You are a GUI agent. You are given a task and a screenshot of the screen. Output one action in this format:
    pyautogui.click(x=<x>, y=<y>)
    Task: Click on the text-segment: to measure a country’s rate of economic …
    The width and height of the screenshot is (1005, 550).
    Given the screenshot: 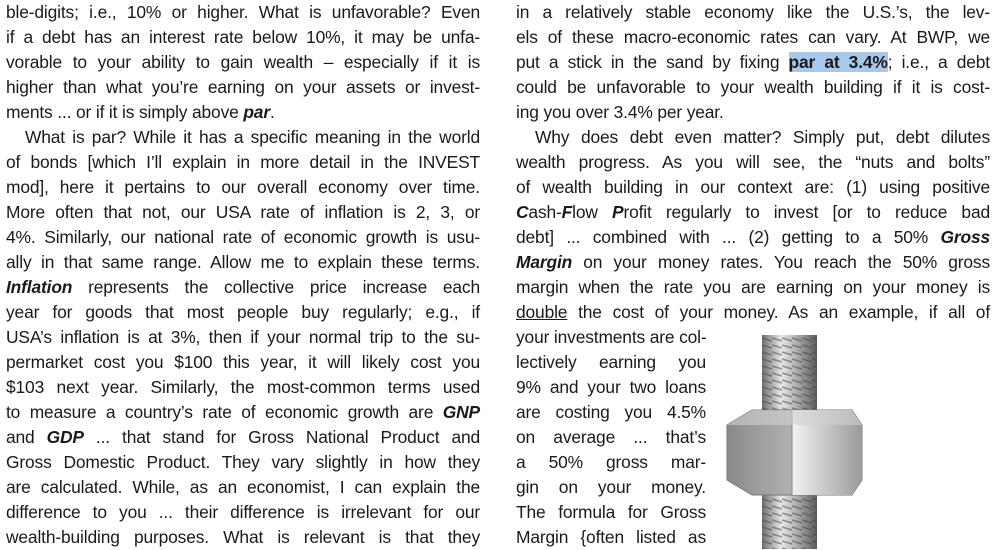 What is the action you would take?
    pyautogui.click(x=224, y=412)
    